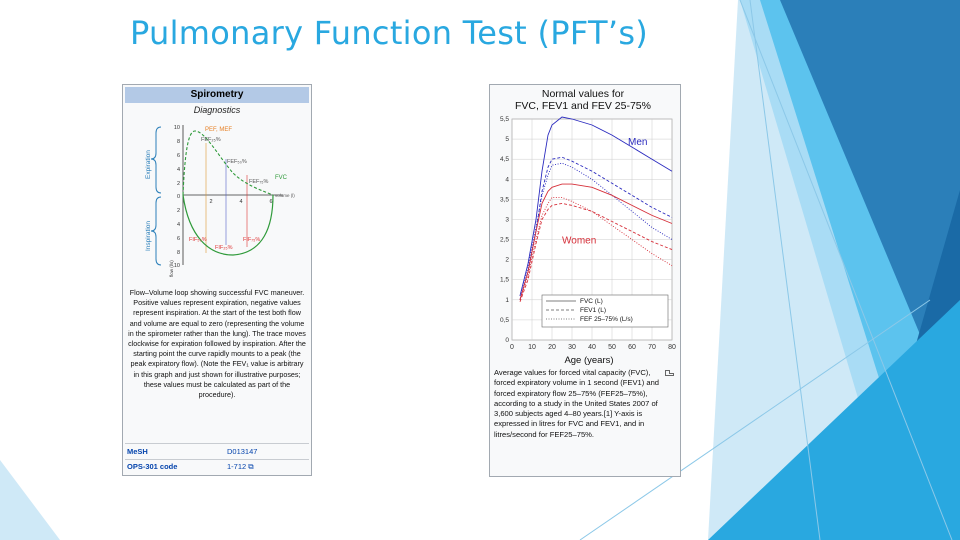 The image size is (960, 540). I want to click on y-tick-label: 0, so click(507, 340).